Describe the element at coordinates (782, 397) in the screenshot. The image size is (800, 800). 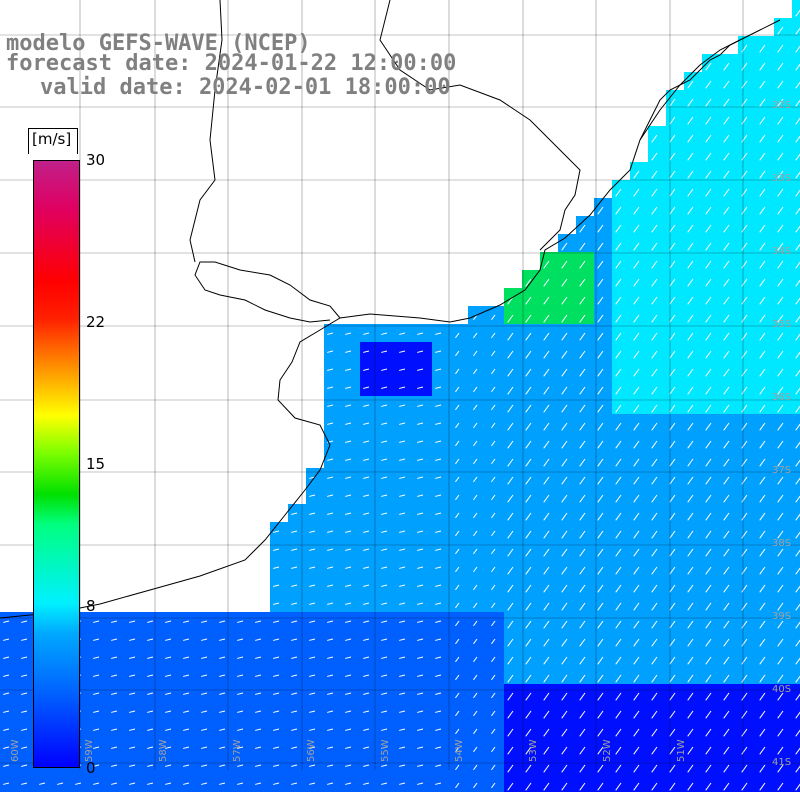
I see `lat-label: 36S` at that location.